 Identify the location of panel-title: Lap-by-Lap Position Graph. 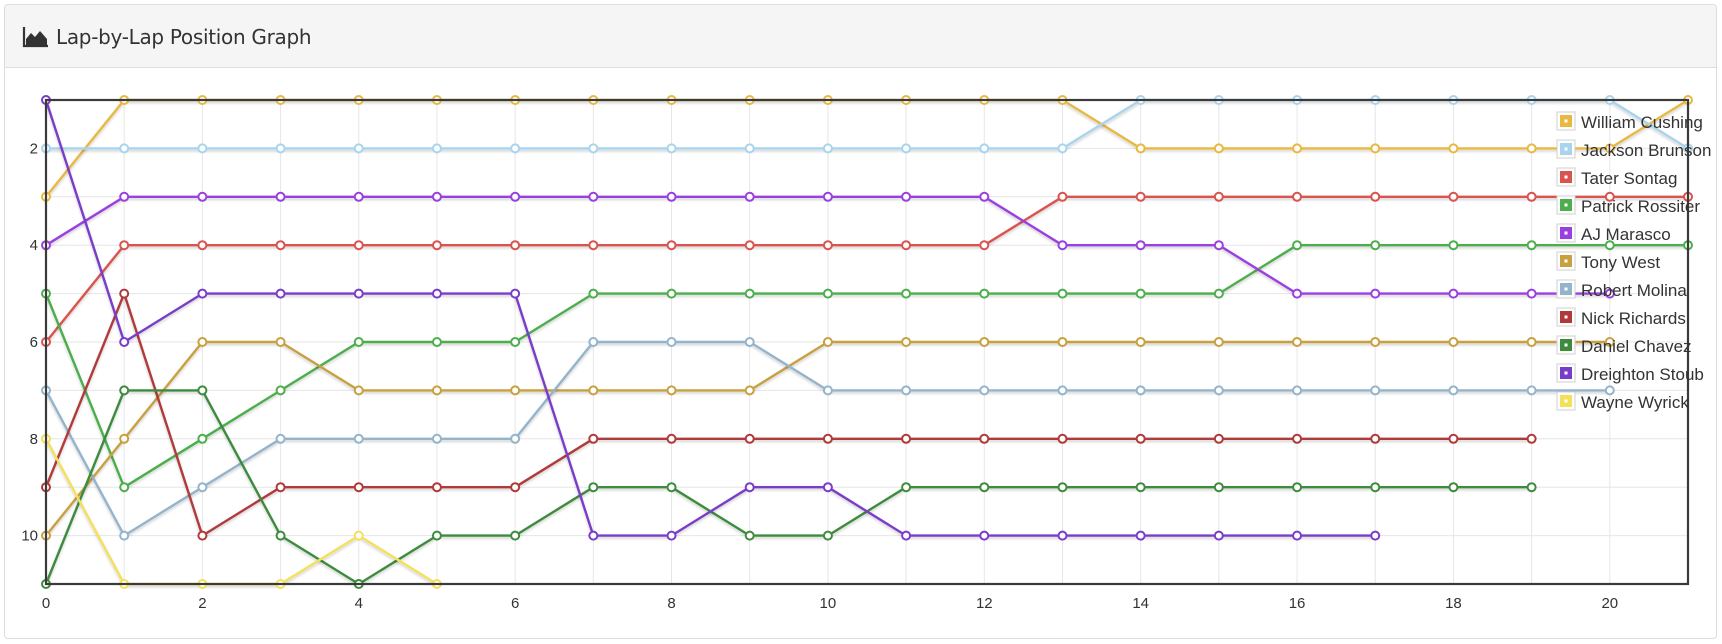
(167, 37).